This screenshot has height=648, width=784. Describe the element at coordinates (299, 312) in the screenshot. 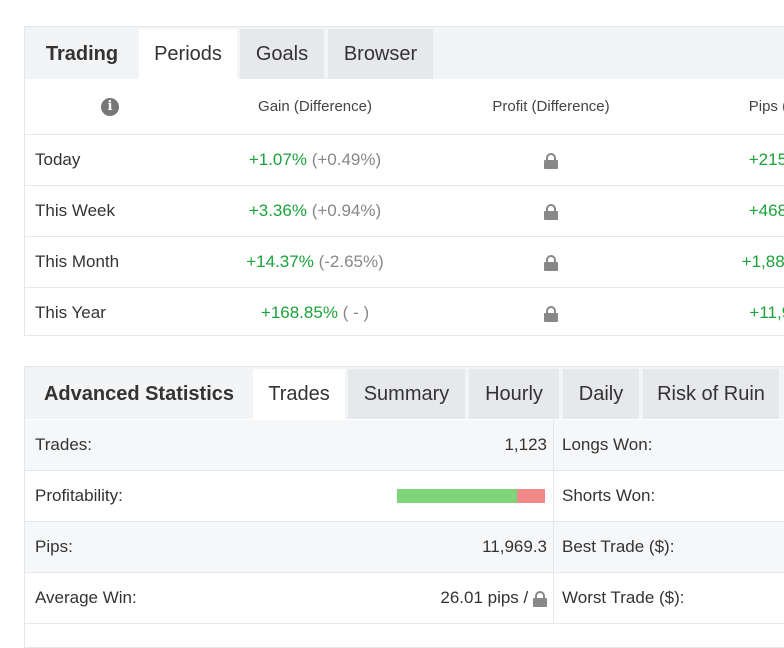

I see `gain-percent: +168.85%` at that location.